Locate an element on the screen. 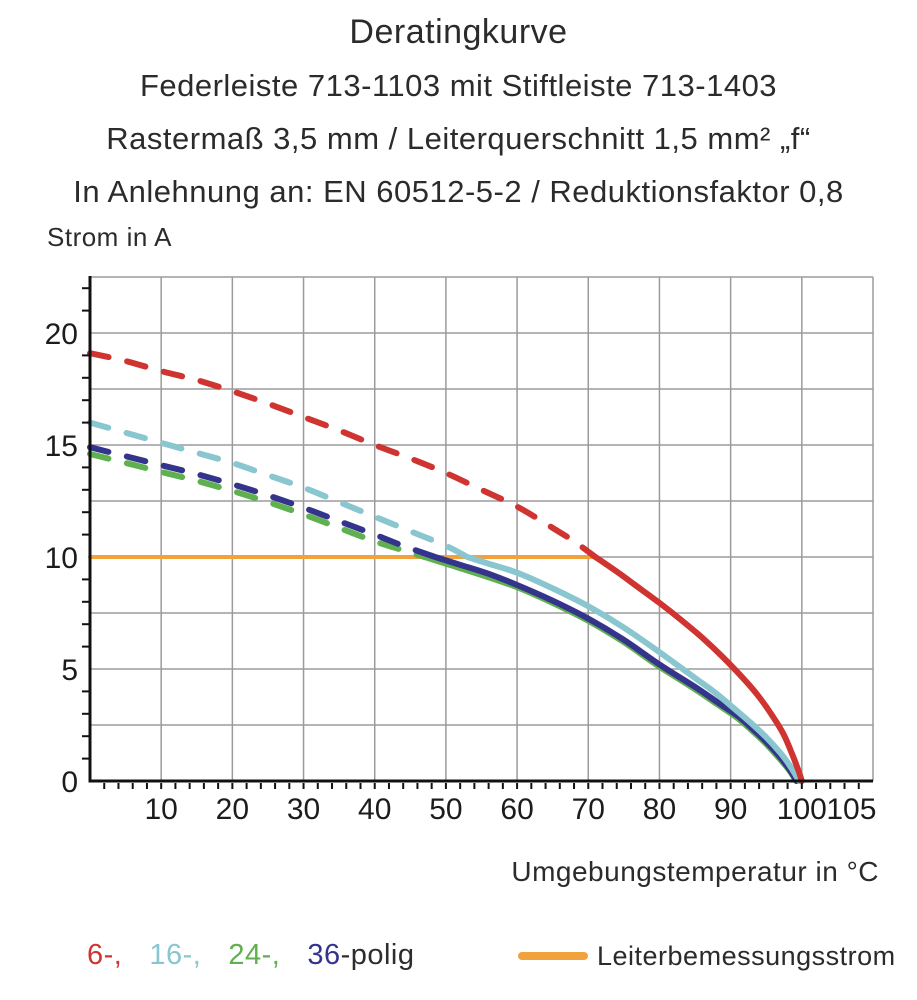  x-tick-label: 10 is located at coordinates (160, 809).